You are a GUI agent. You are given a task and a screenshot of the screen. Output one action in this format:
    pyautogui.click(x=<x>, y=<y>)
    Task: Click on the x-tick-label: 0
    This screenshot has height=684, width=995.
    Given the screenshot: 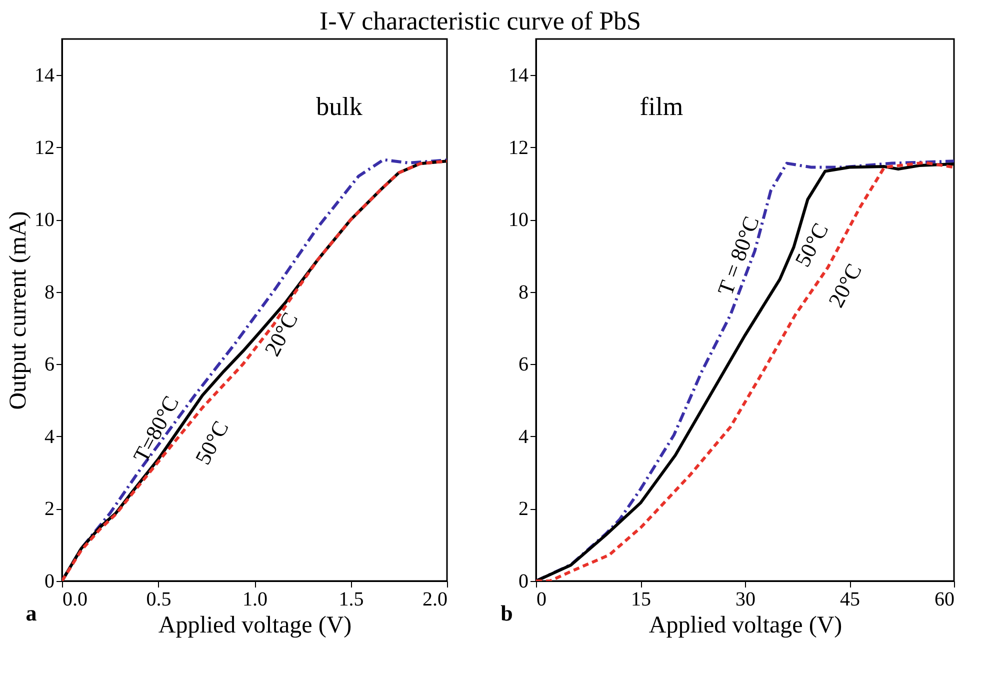 What is the action you would take?
    pyautogui.click(x=541, y=599)
    